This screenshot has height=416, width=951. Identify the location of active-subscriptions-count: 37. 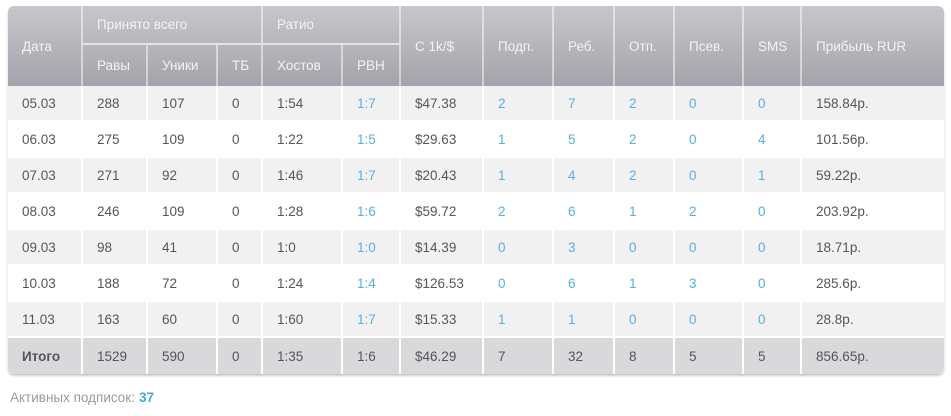
(146, 397).